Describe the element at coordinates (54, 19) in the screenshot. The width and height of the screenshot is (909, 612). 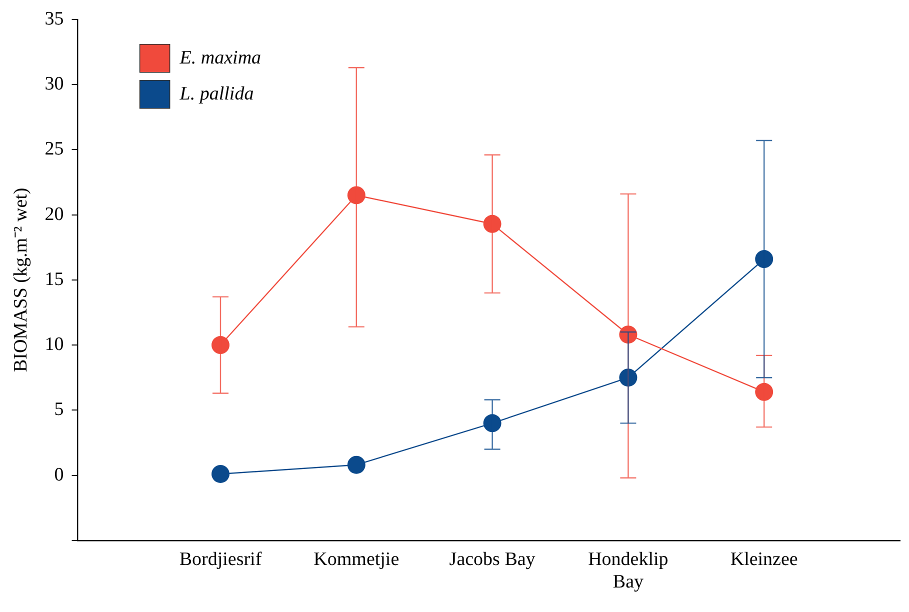
I see `y-tick-label: 35` at that location.